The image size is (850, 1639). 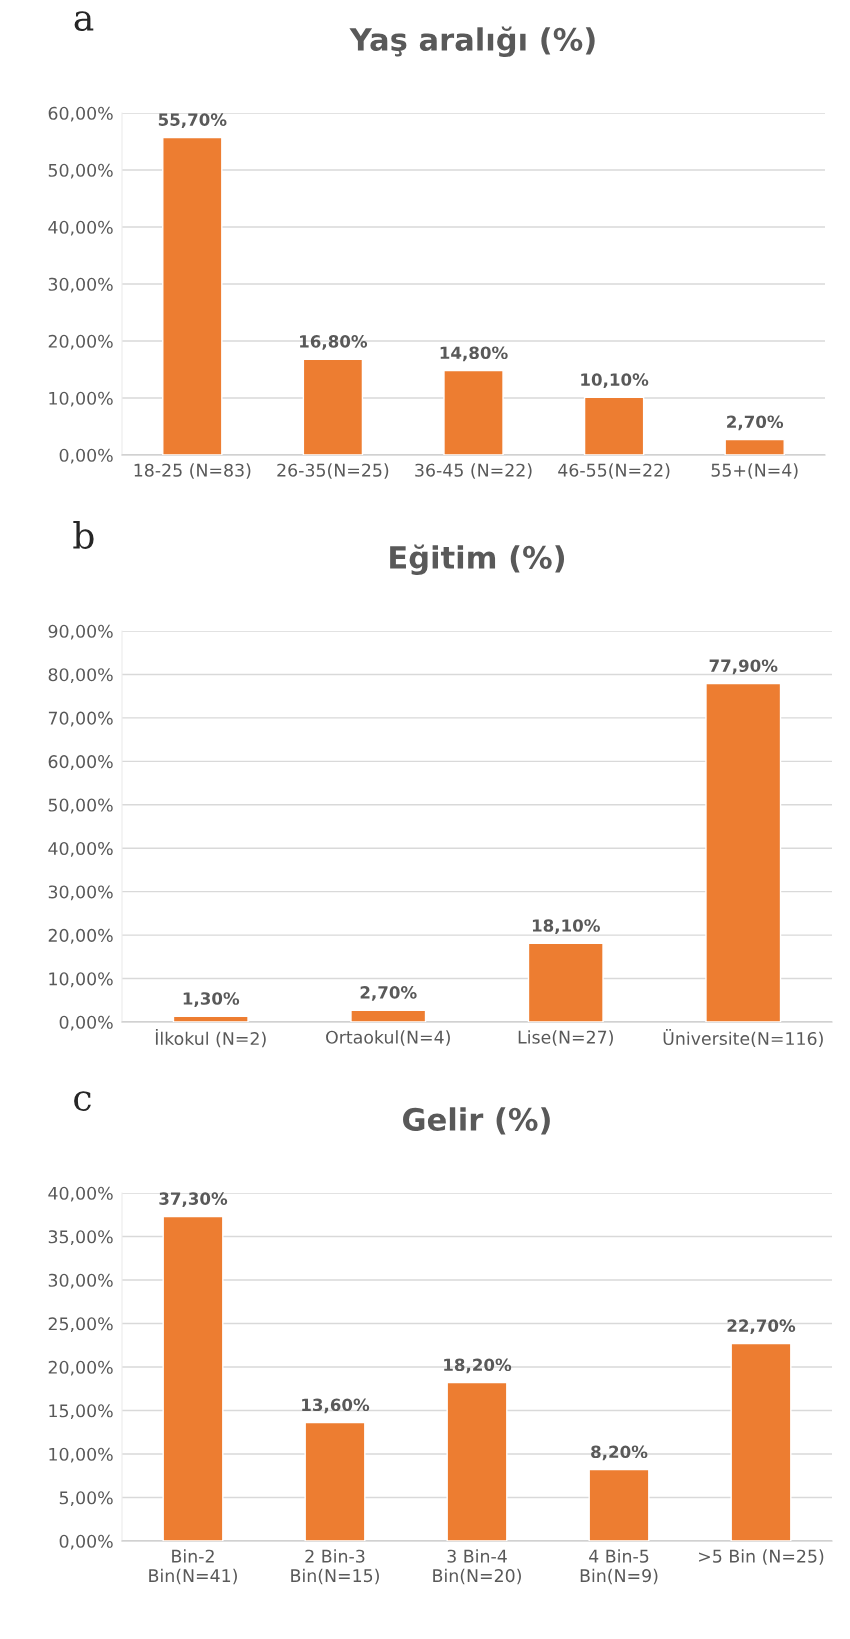 I want to click on data-label: 77,90%, so click(x=743, y=667).